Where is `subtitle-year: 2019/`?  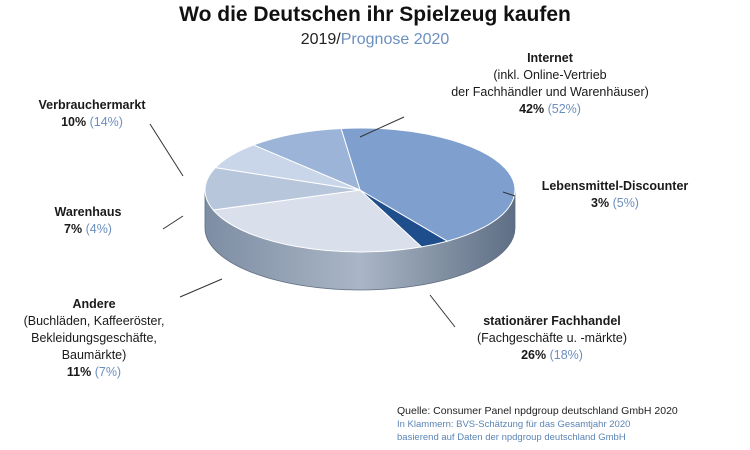
subtitle-year: 2019/ is located at coordinates (320, 39).